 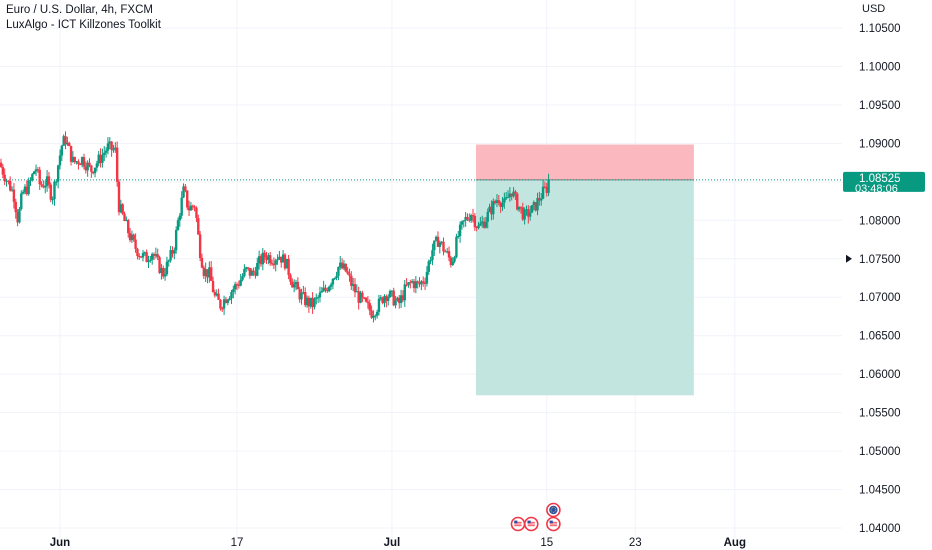 I want to click on price-tick-label: 1.10500, so click(x=880, y=29).